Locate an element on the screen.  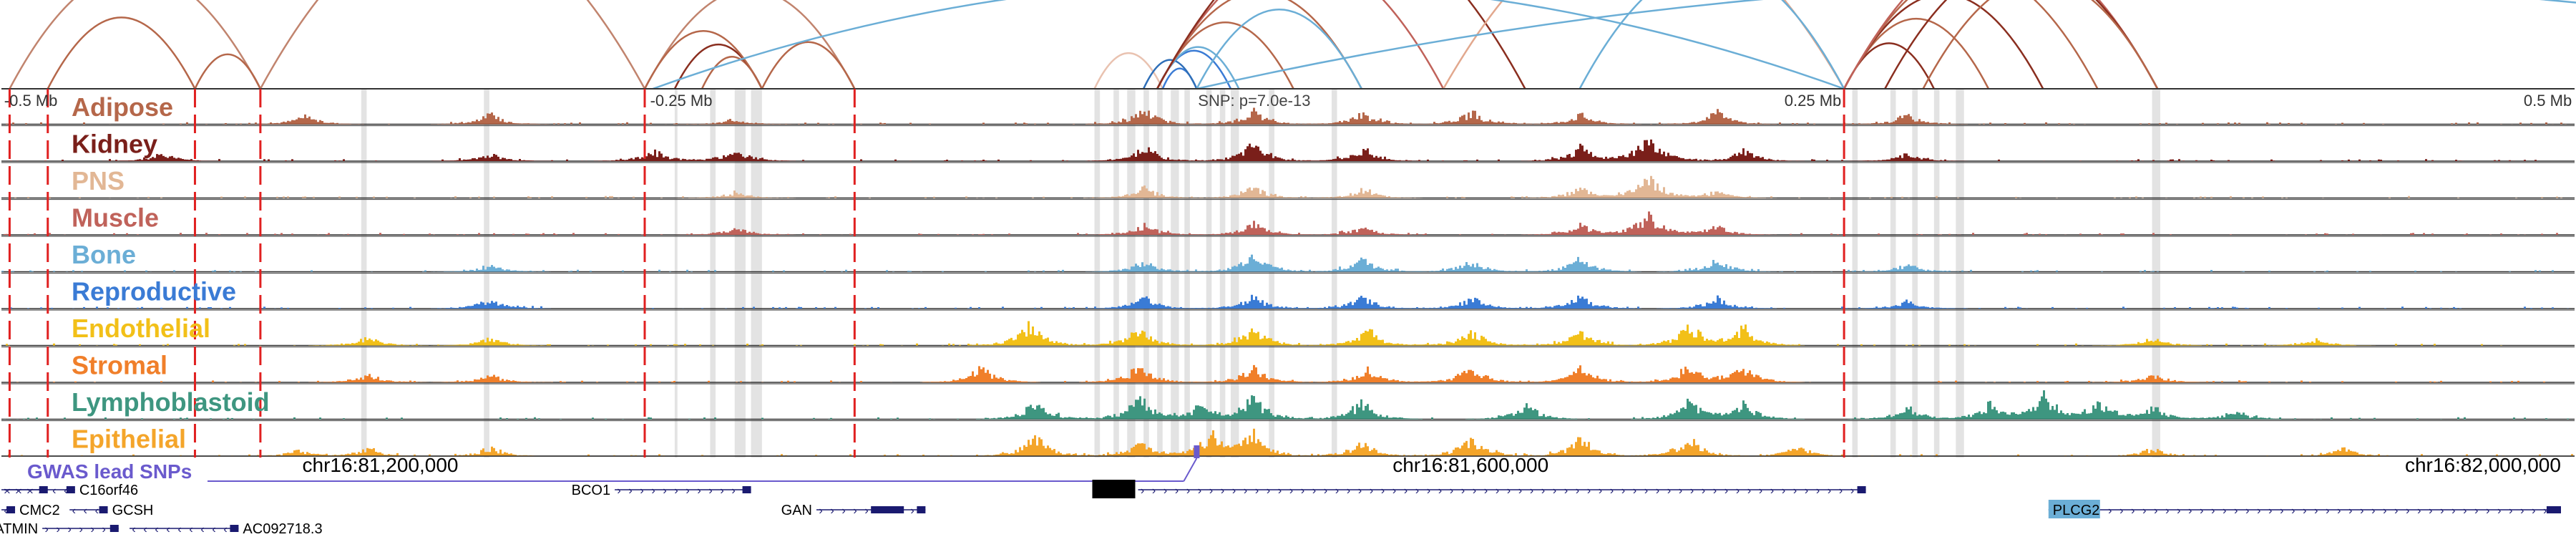
track-label-kidney: Kidney is located at coordinates (114, 144).